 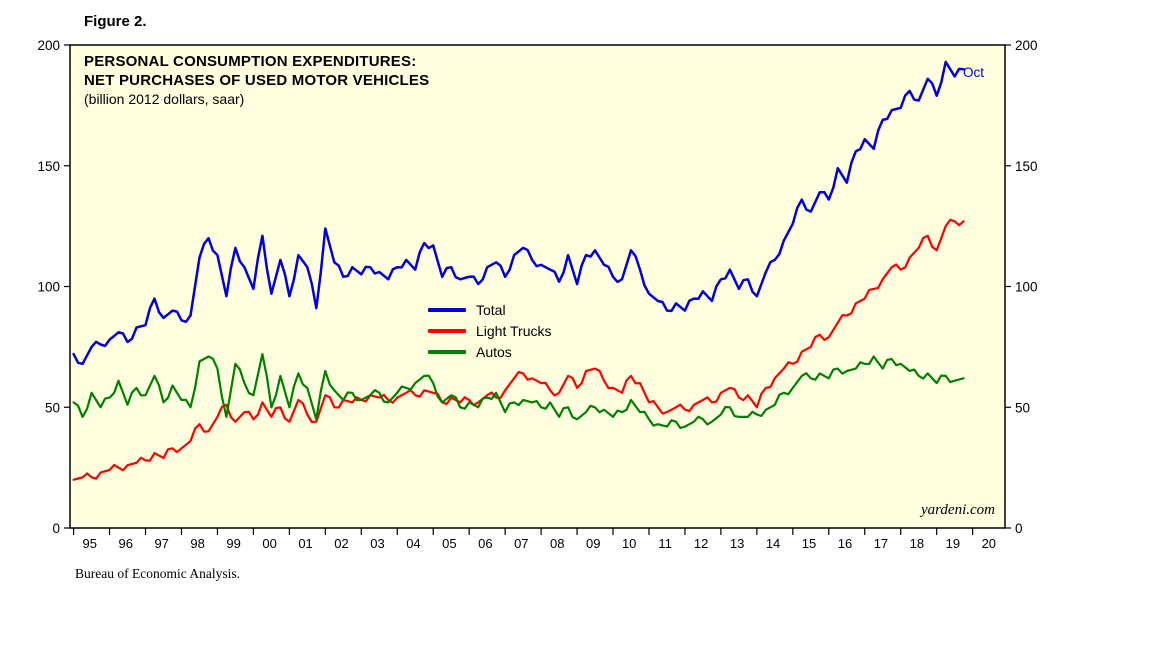 I want to click on svg-text: 07, so click(x=521, y=543).